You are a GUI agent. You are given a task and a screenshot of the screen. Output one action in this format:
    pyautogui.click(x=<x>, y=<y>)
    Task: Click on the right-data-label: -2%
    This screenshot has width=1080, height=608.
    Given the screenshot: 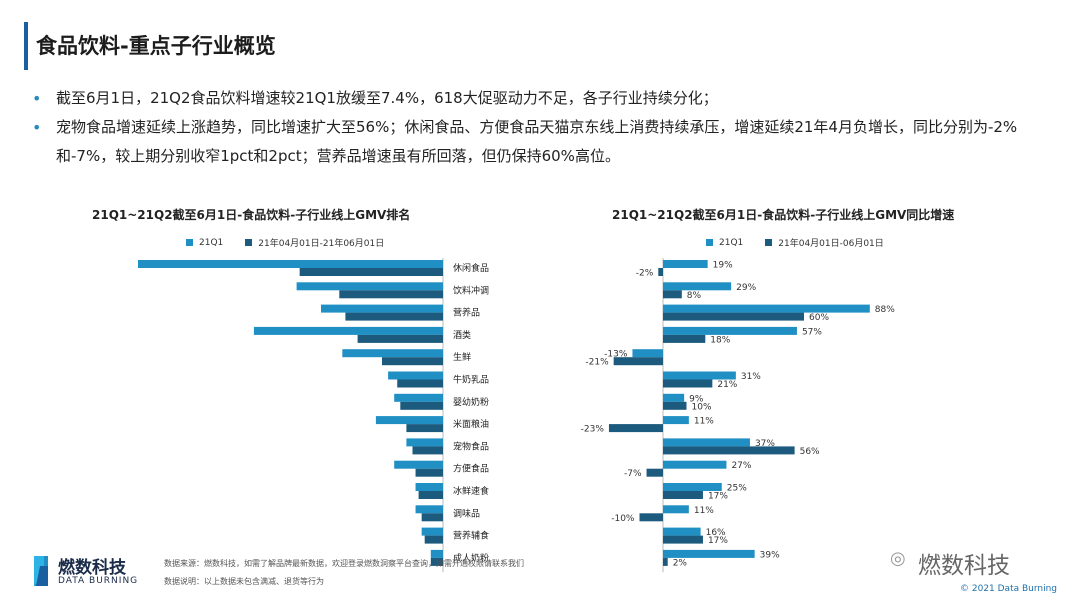 What is the action you would take?
    pyautogui.click(x=645, y=274)
    